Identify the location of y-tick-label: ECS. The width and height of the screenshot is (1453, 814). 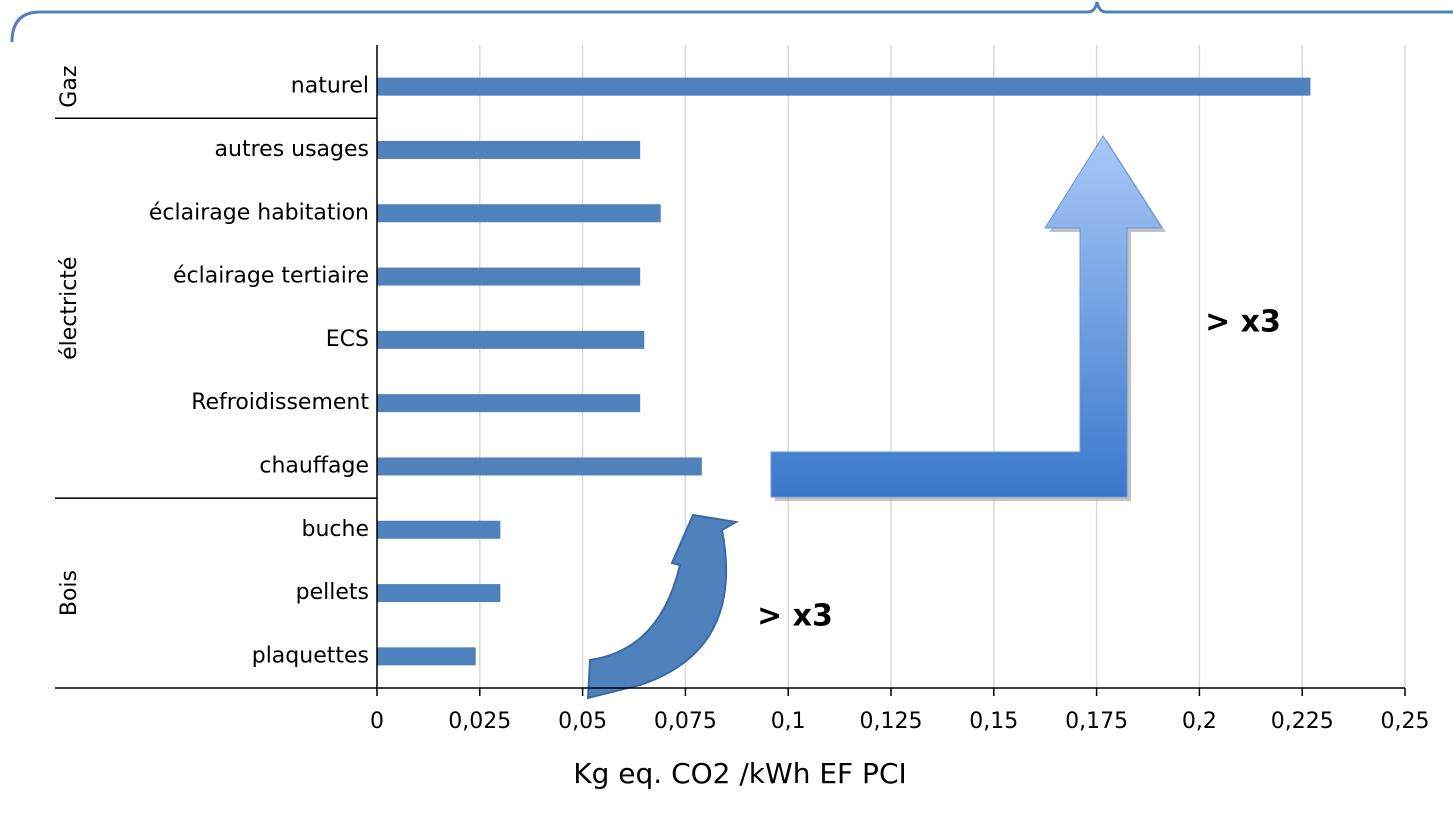
(347, 339).